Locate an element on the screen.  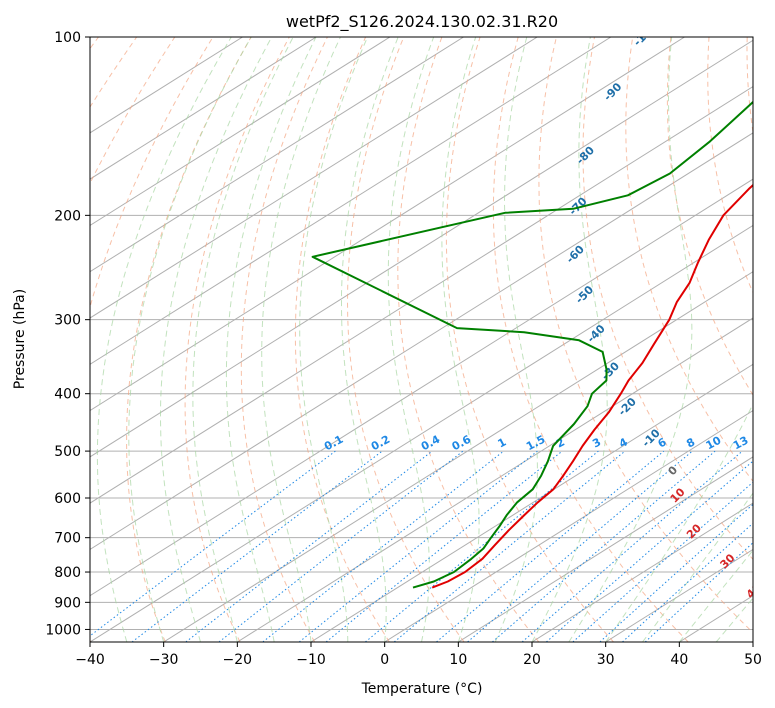
mixing-ratio-label: 16 is located at coordinates (763, 443).